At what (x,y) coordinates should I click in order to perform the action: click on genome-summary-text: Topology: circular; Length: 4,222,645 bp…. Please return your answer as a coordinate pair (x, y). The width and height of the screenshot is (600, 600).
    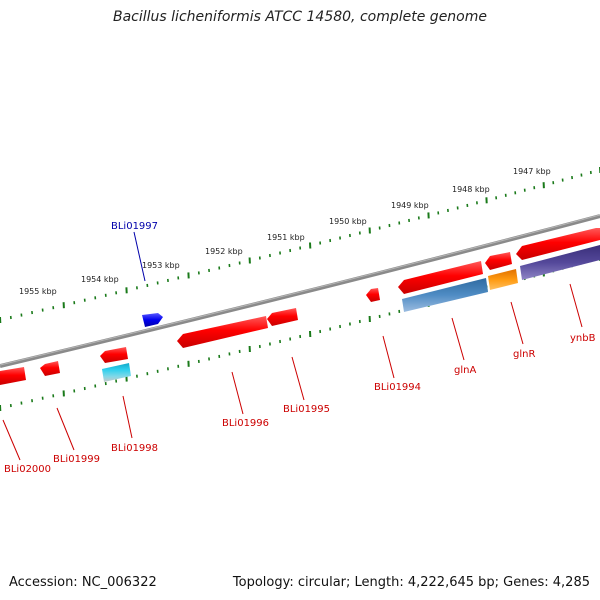
    Looking at the image, I should click on (411, 582).